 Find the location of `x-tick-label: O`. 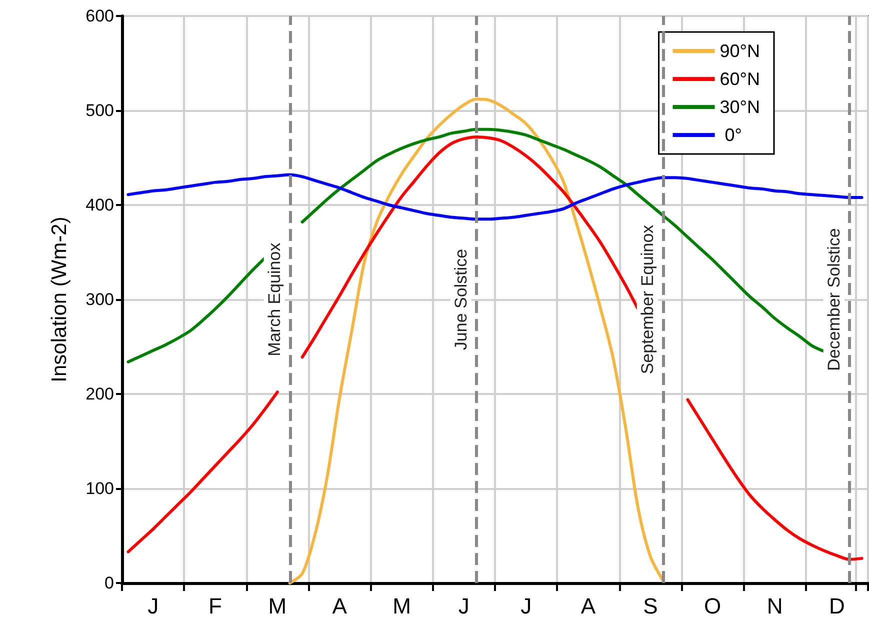

x-tick-label: O is located at coordinates (713, 606).